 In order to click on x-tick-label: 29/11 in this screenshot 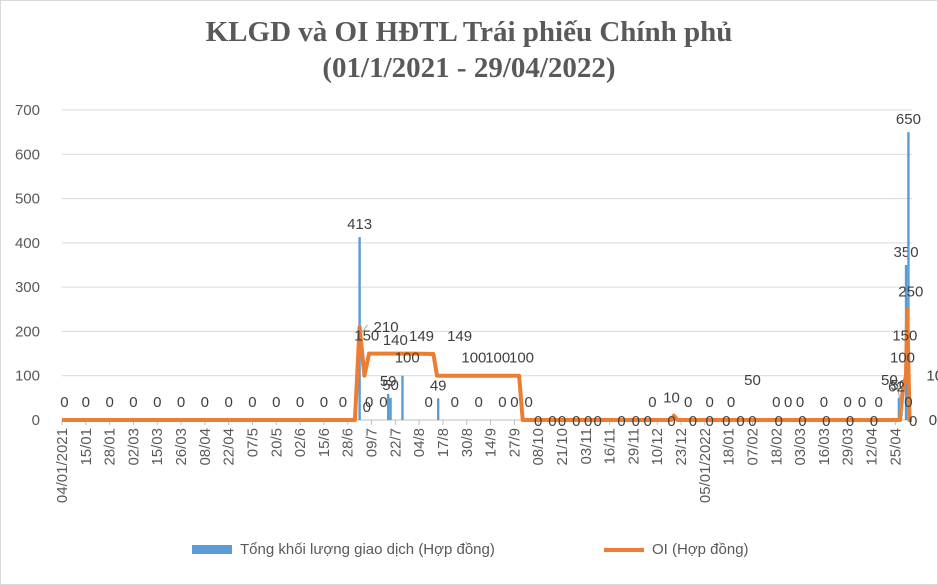, I will do `click(633, 446)`.